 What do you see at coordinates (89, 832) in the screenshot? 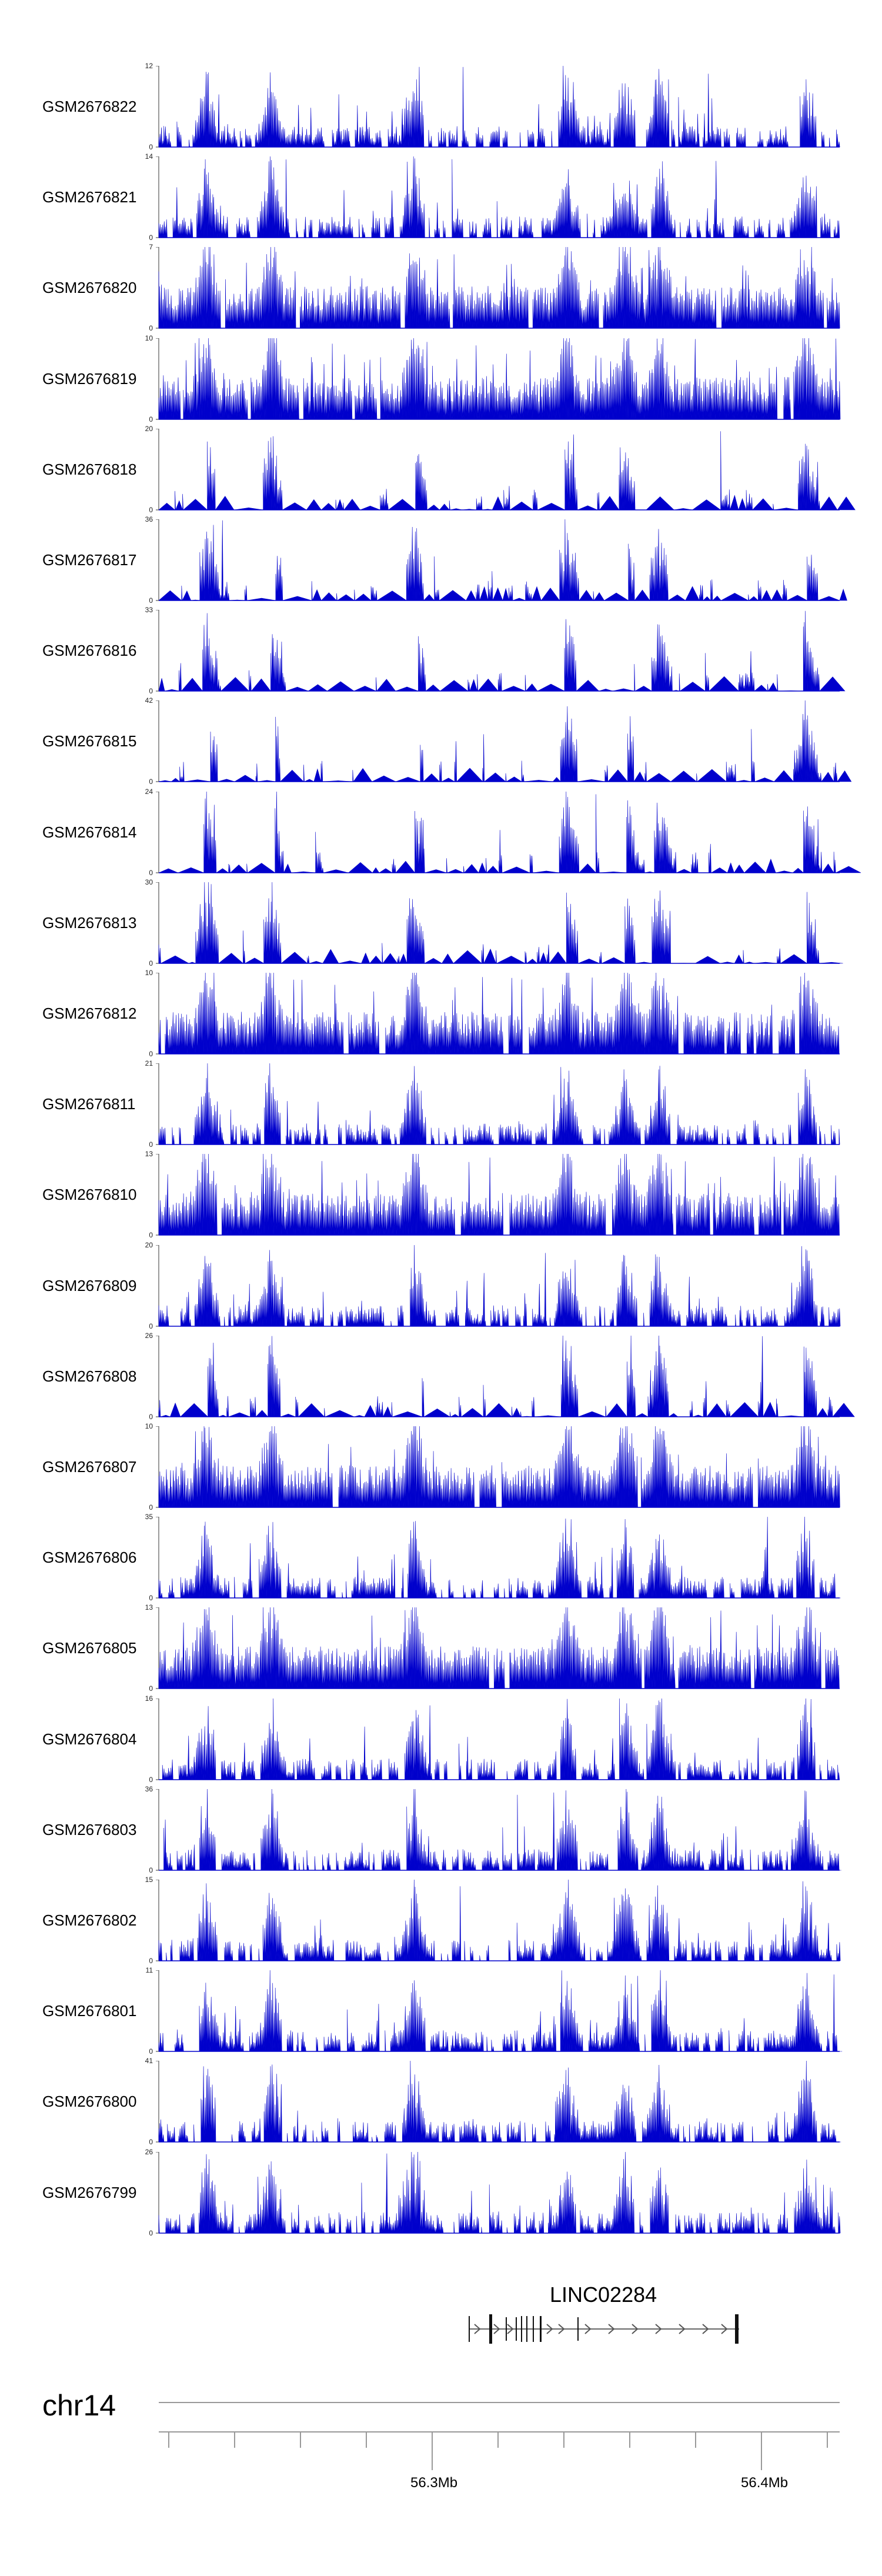
I see `track-label: GSM2676814` at bounding box center [89, 832].